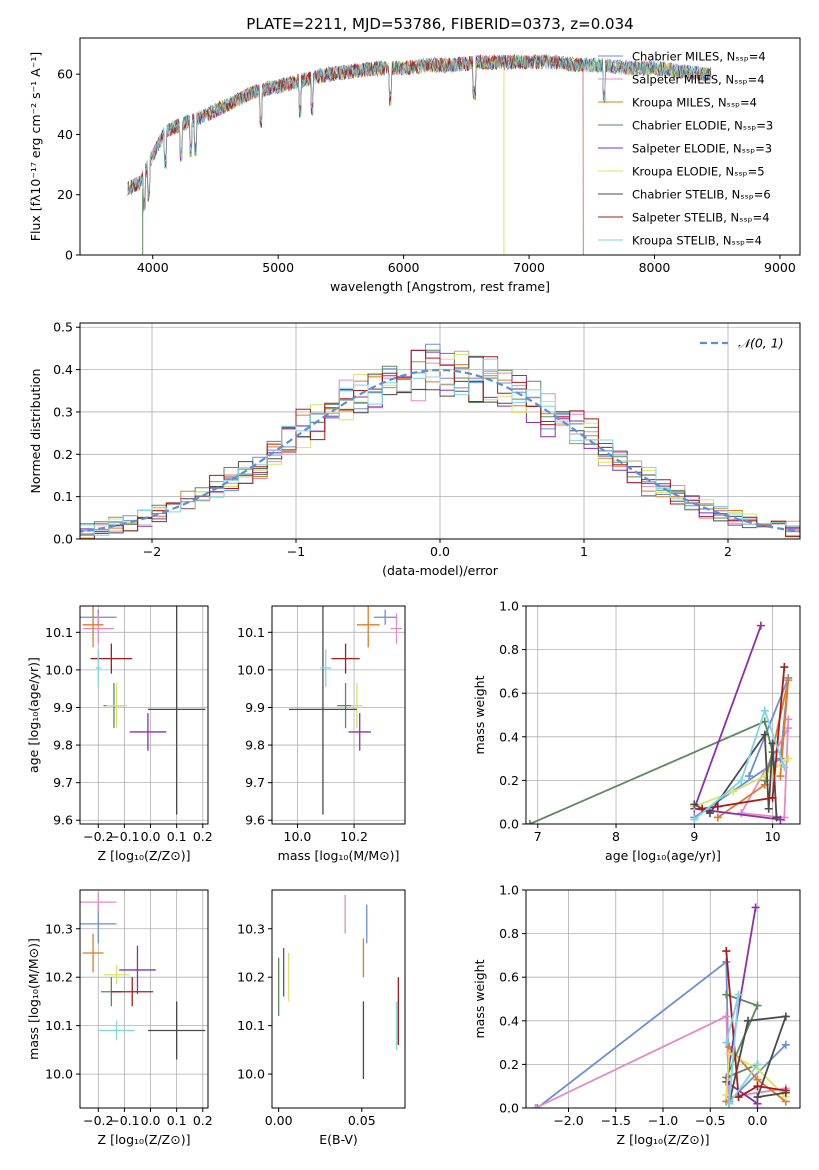 This screenshot has height=1170, width=819. What do you see at coordinates (33, 999) in the screenshot?
I see `y-axis-label: mass [log₁₀(M/M⊙)]` at bounding box center [33, 999].